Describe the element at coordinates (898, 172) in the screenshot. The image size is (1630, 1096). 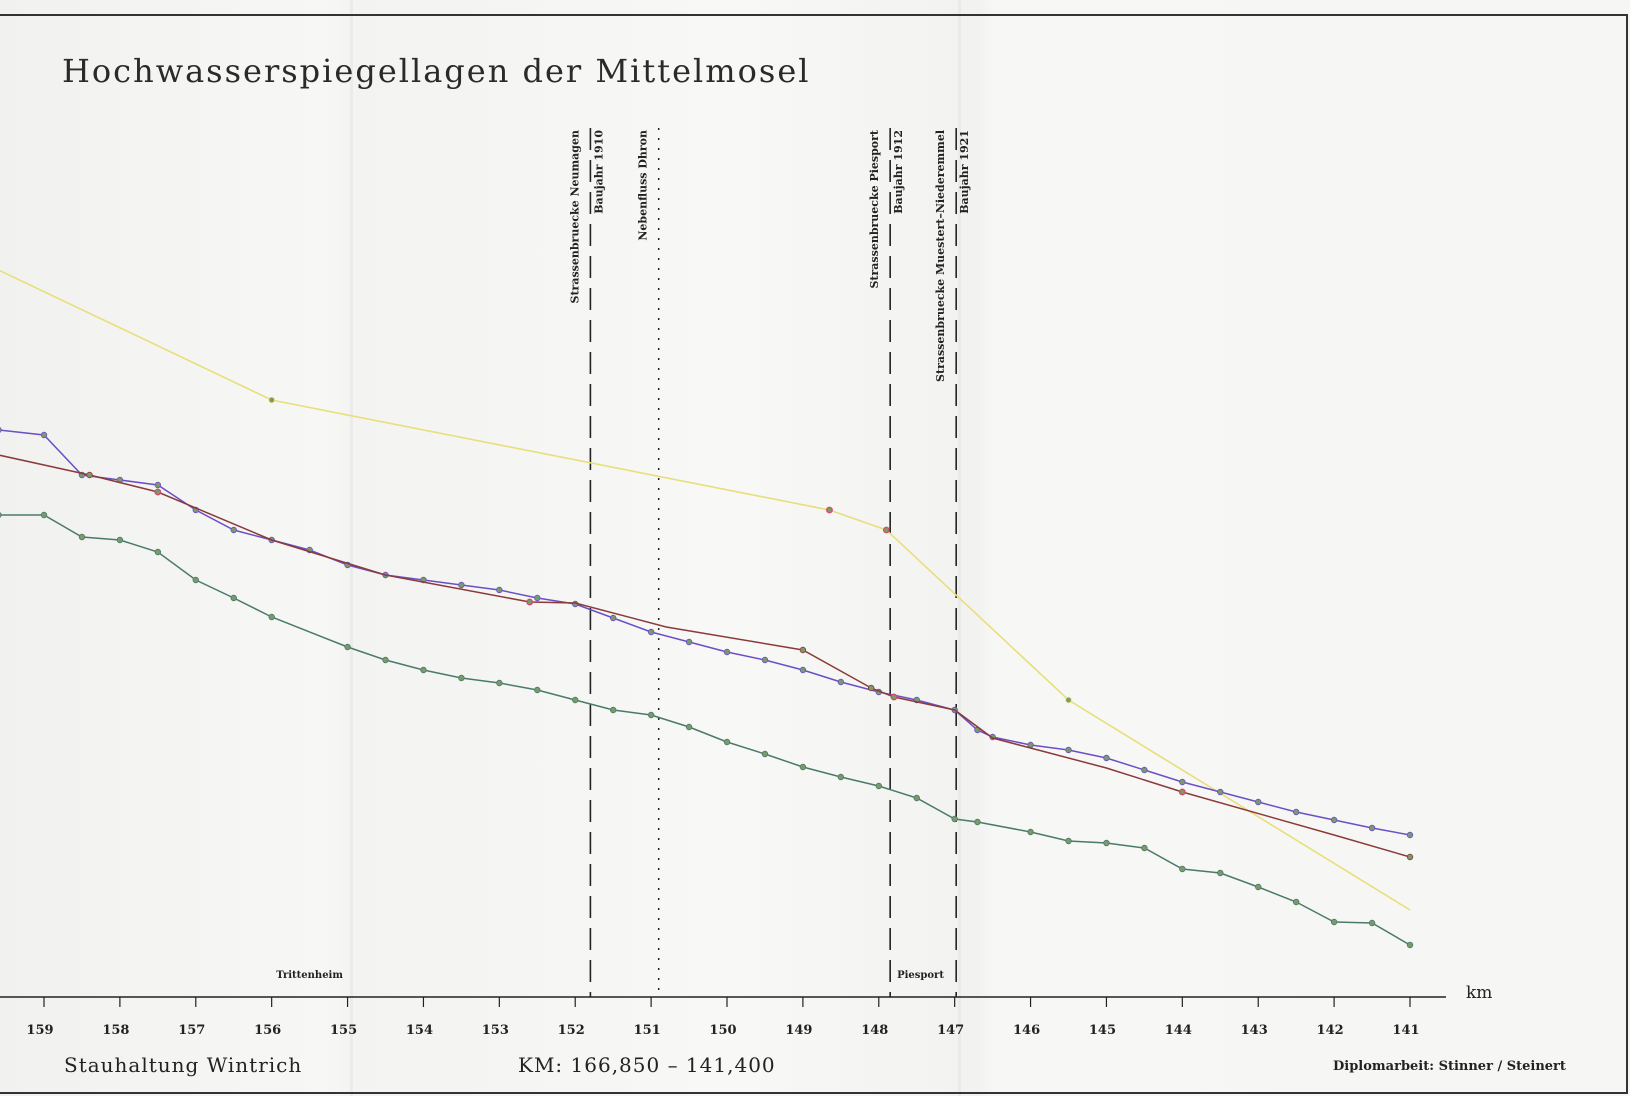
I see `structure-label-3-2: Baujahr 1912` at that location.